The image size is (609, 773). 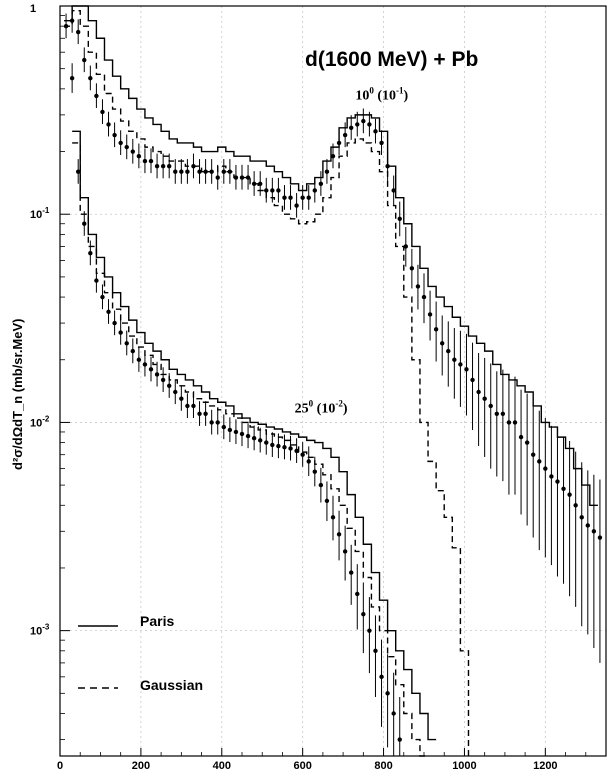 I want to click on x-tick-label: 600, so click(x=302, y=766).